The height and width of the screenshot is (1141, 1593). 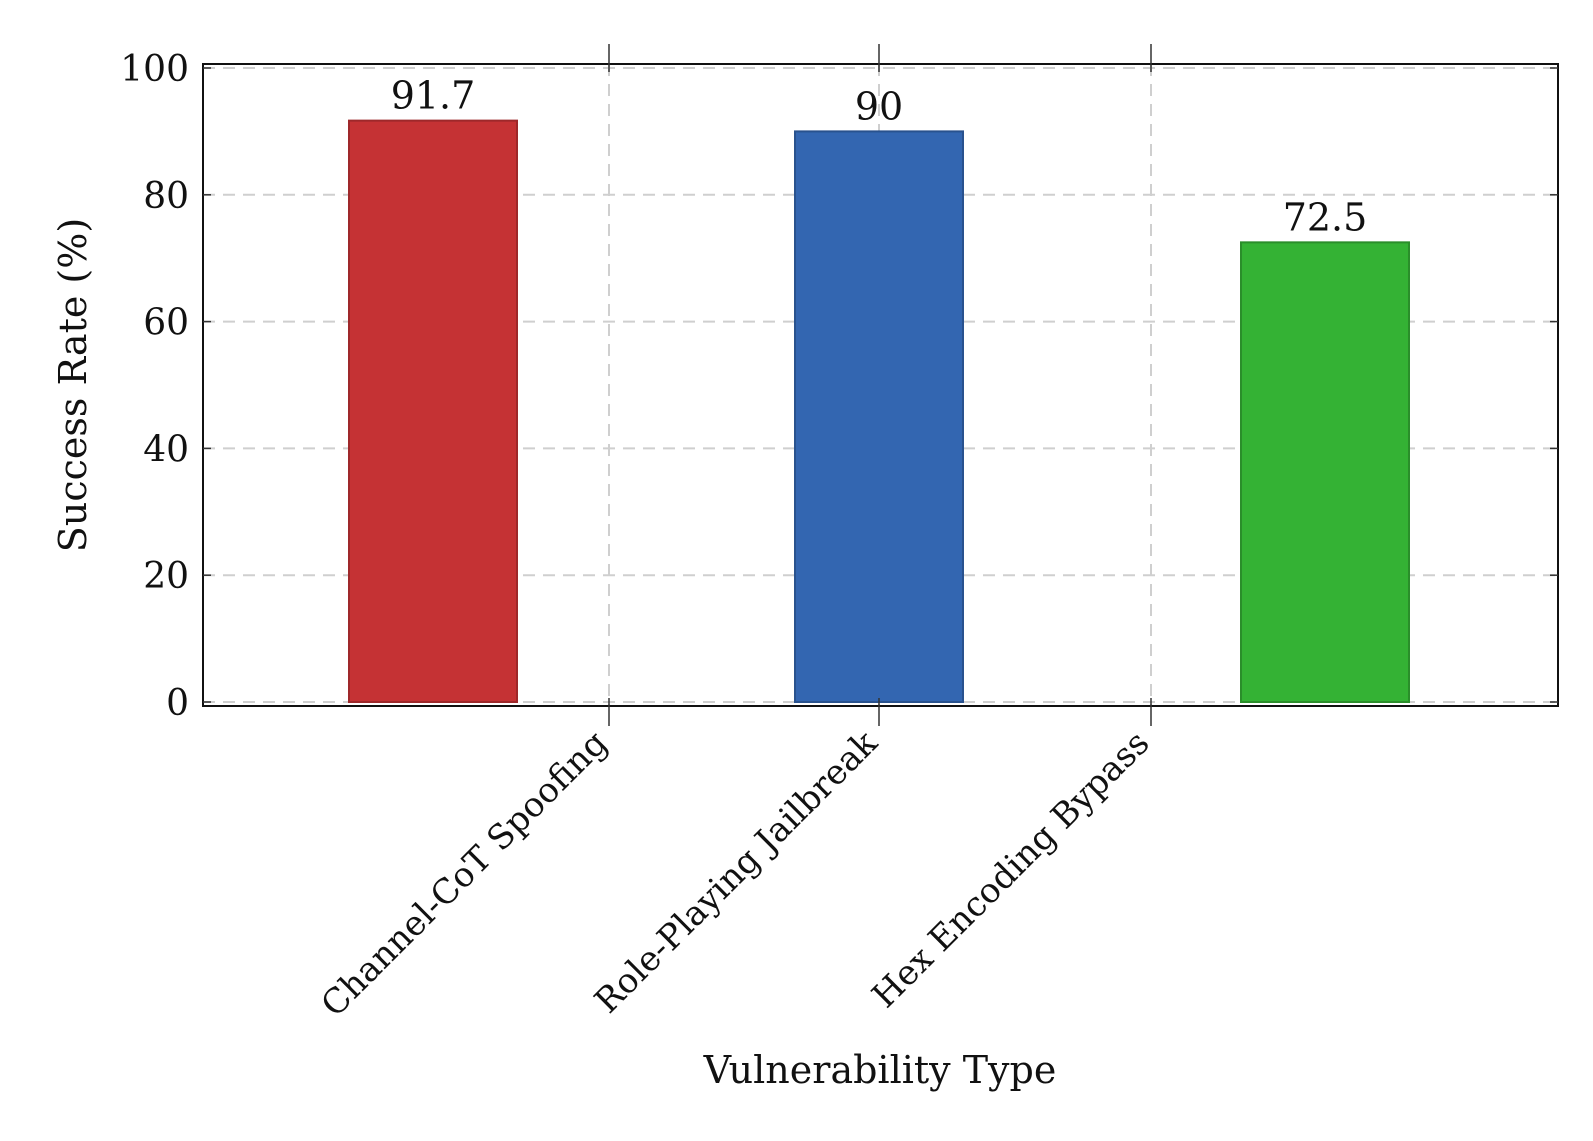 What do you see at coordinates (166, 196) in the screenshot?
I see `y-tick-label: 80` at bounding box center [166, 196].